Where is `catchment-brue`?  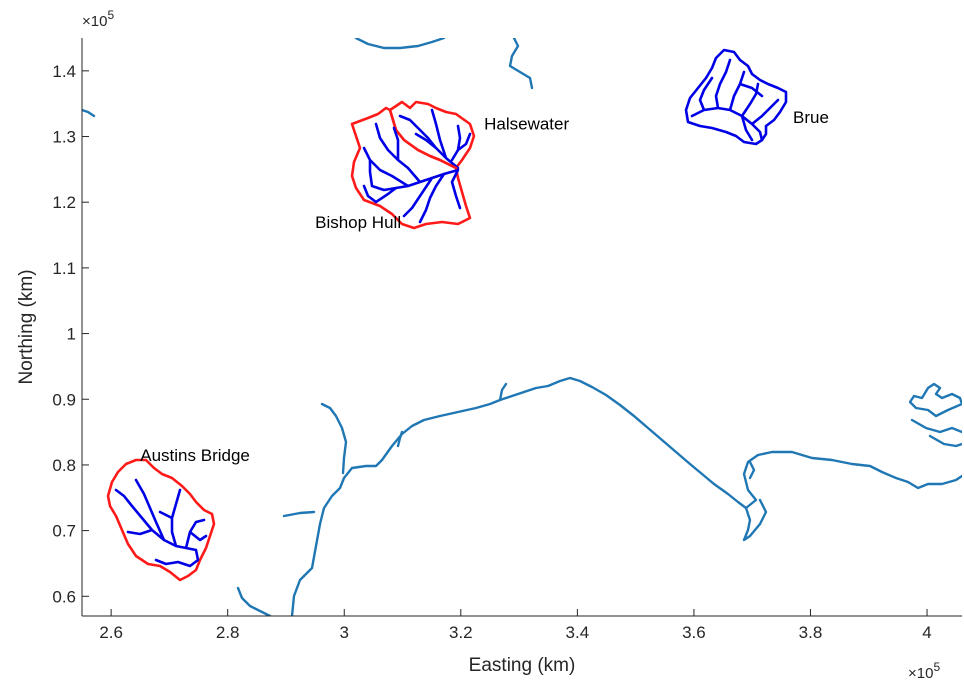
catchment-brue is located at coordinates (736, 97).